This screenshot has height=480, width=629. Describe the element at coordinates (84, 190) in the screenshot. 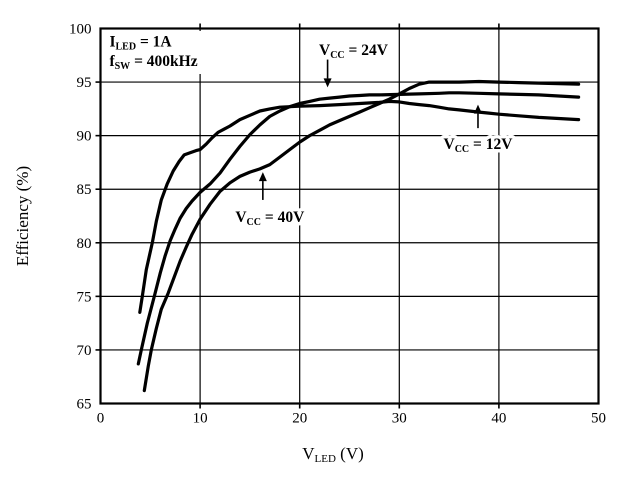

I see `y-tick-label: 85` at that location.